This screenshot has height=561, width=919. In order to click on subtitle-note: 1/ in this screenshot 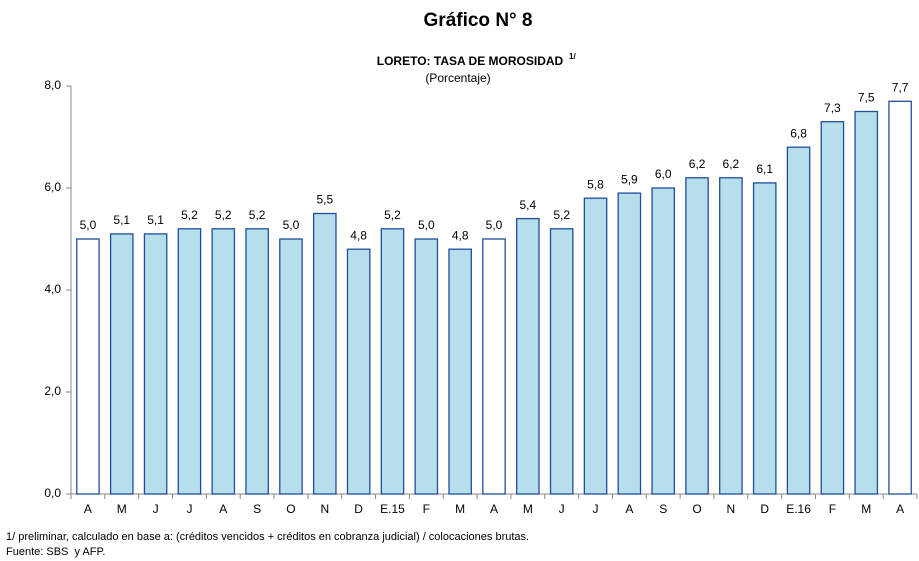, I will do `click(572, 56)`.